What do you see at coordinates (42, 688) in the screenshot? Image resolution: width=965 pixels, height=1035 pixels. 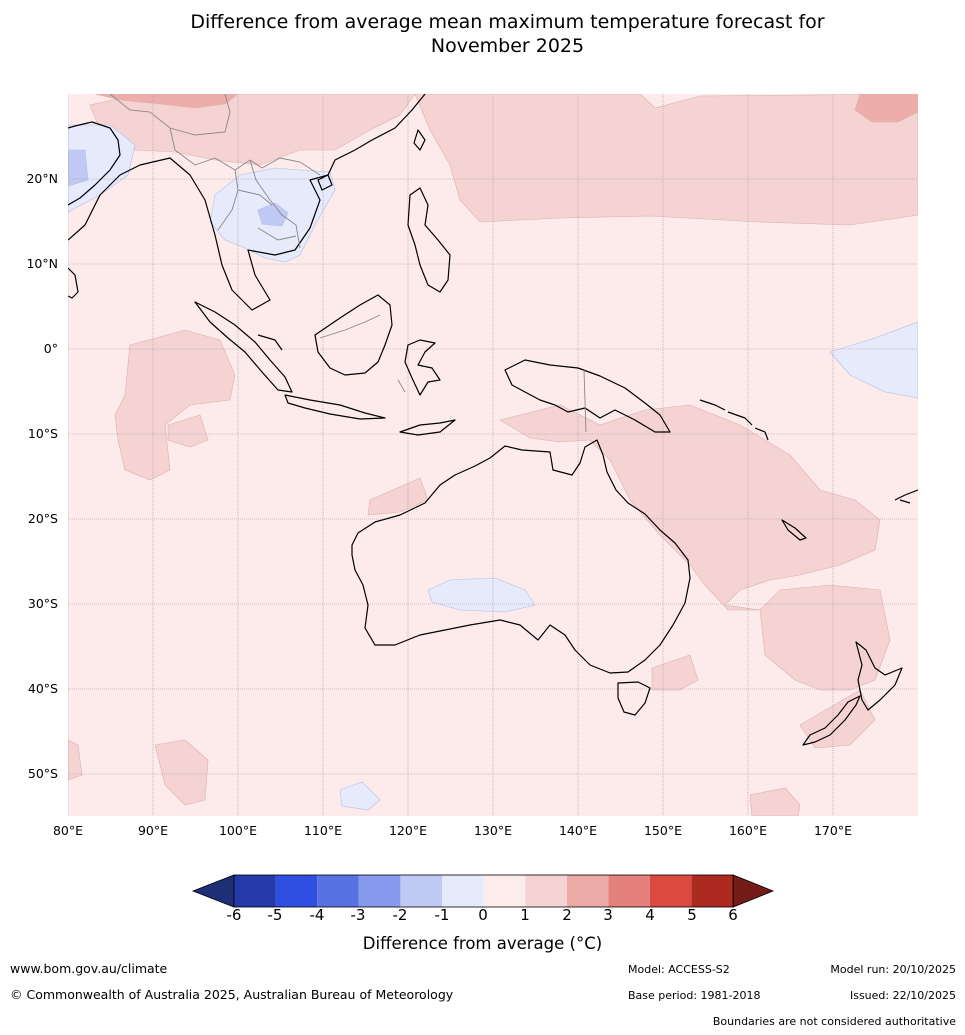 I see `lat-label-40s: 40°S` at bounding box center [42, 688].